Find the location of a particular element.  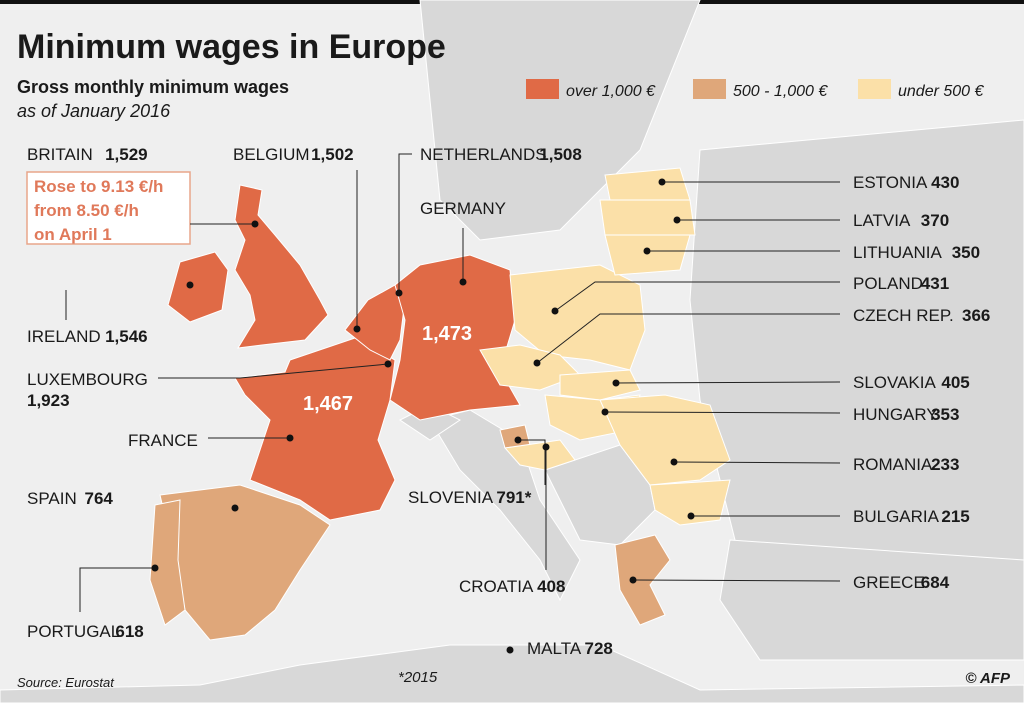

italy is located at coordinates (505, 505).